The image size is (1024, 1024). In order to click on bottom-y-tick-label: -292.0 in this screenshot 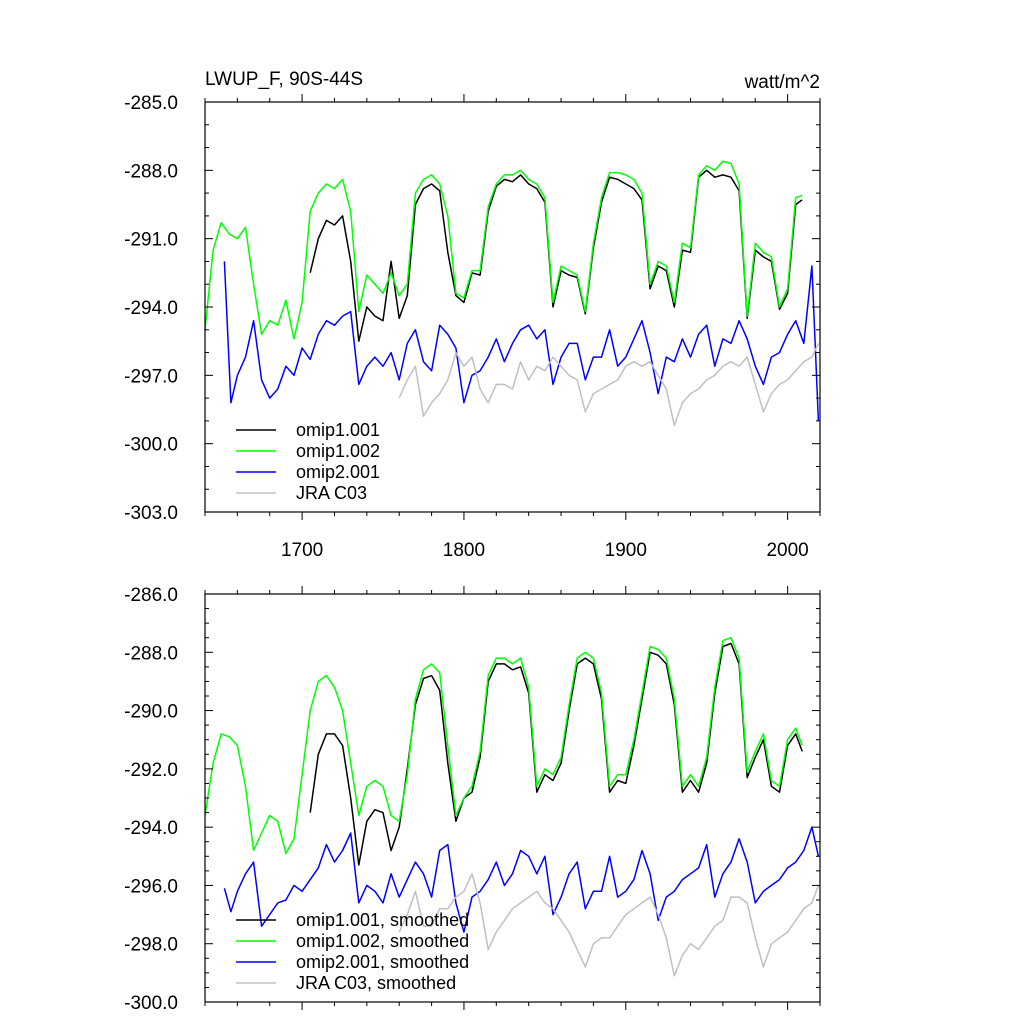, I will do `click(151, 770)`.